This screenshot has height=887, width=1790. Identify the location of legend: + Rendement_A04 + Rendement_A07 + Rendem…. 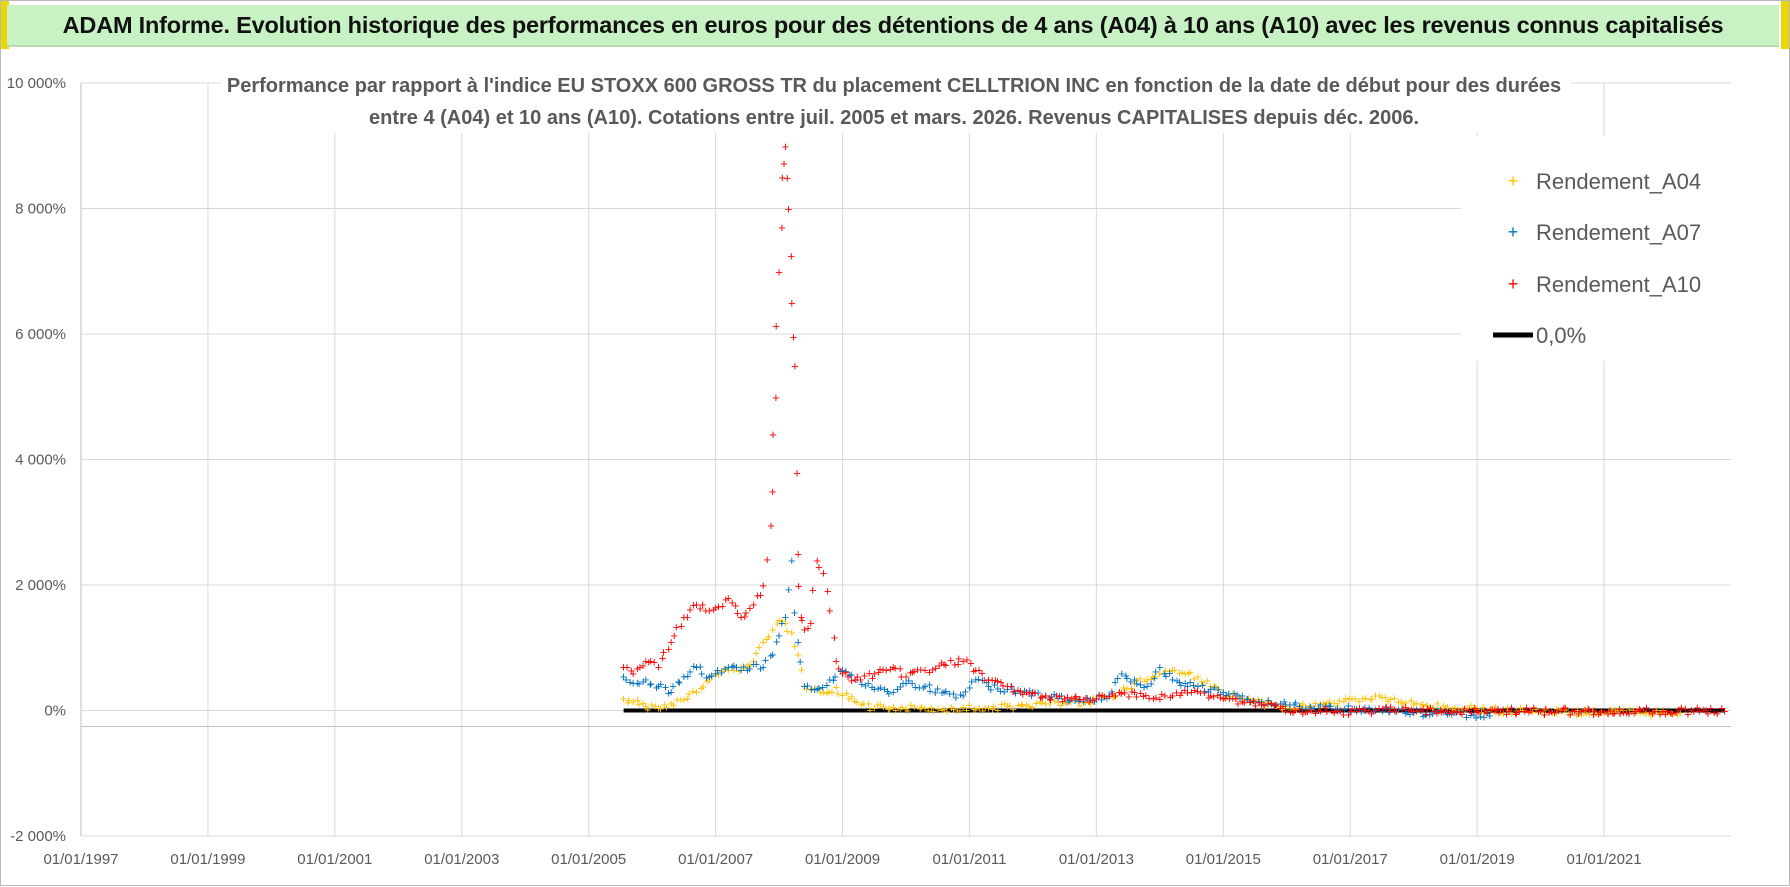
(1596, 248).